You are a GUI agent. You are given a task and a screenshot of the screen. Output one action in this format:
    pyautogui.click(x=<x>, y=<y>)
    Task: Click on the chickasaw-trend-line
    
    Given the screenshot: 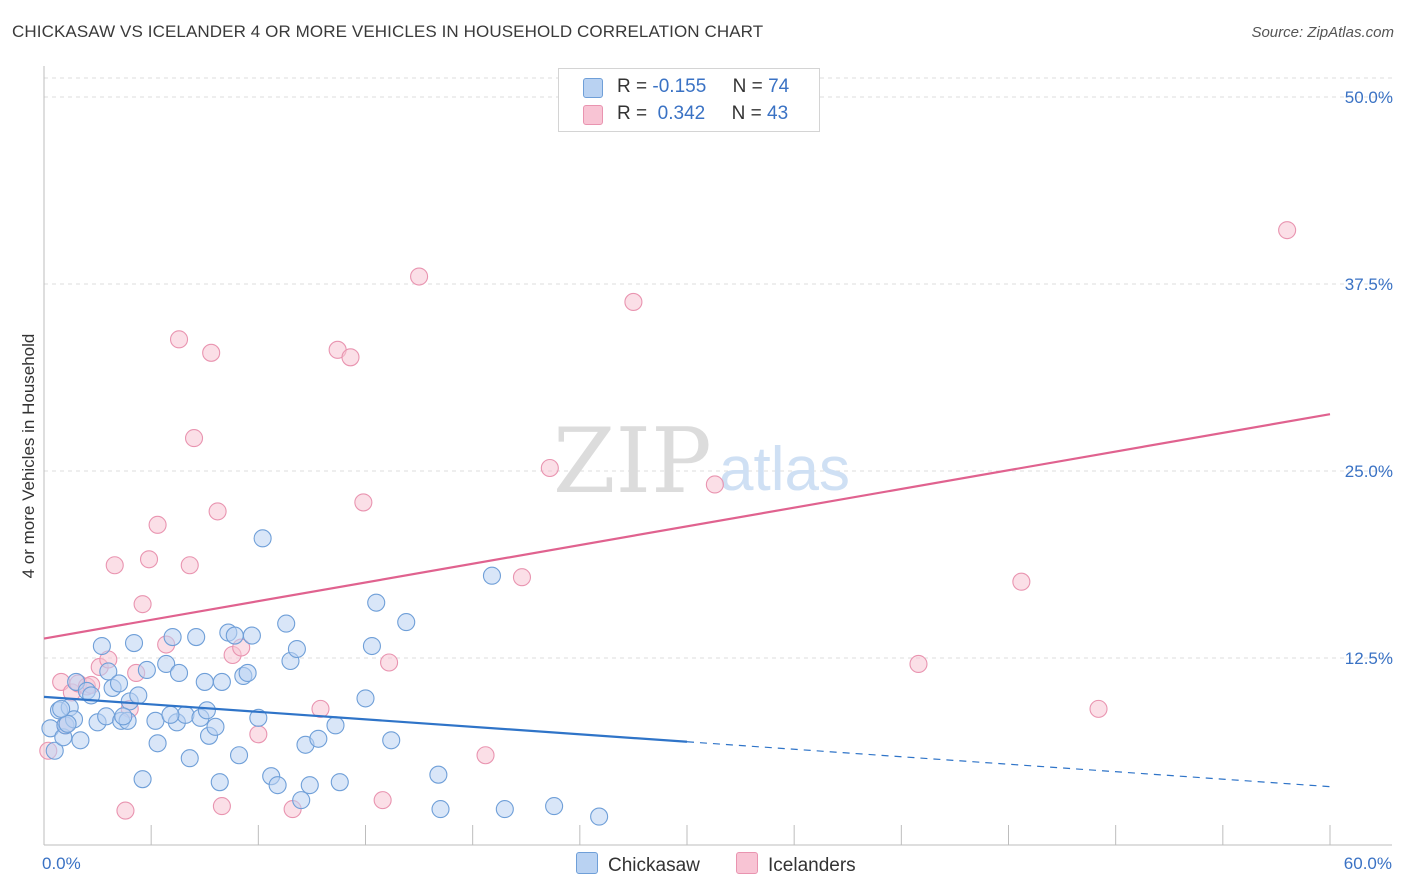 What is the action you would take?
    pyautogui.click(x=365, y=719)
    